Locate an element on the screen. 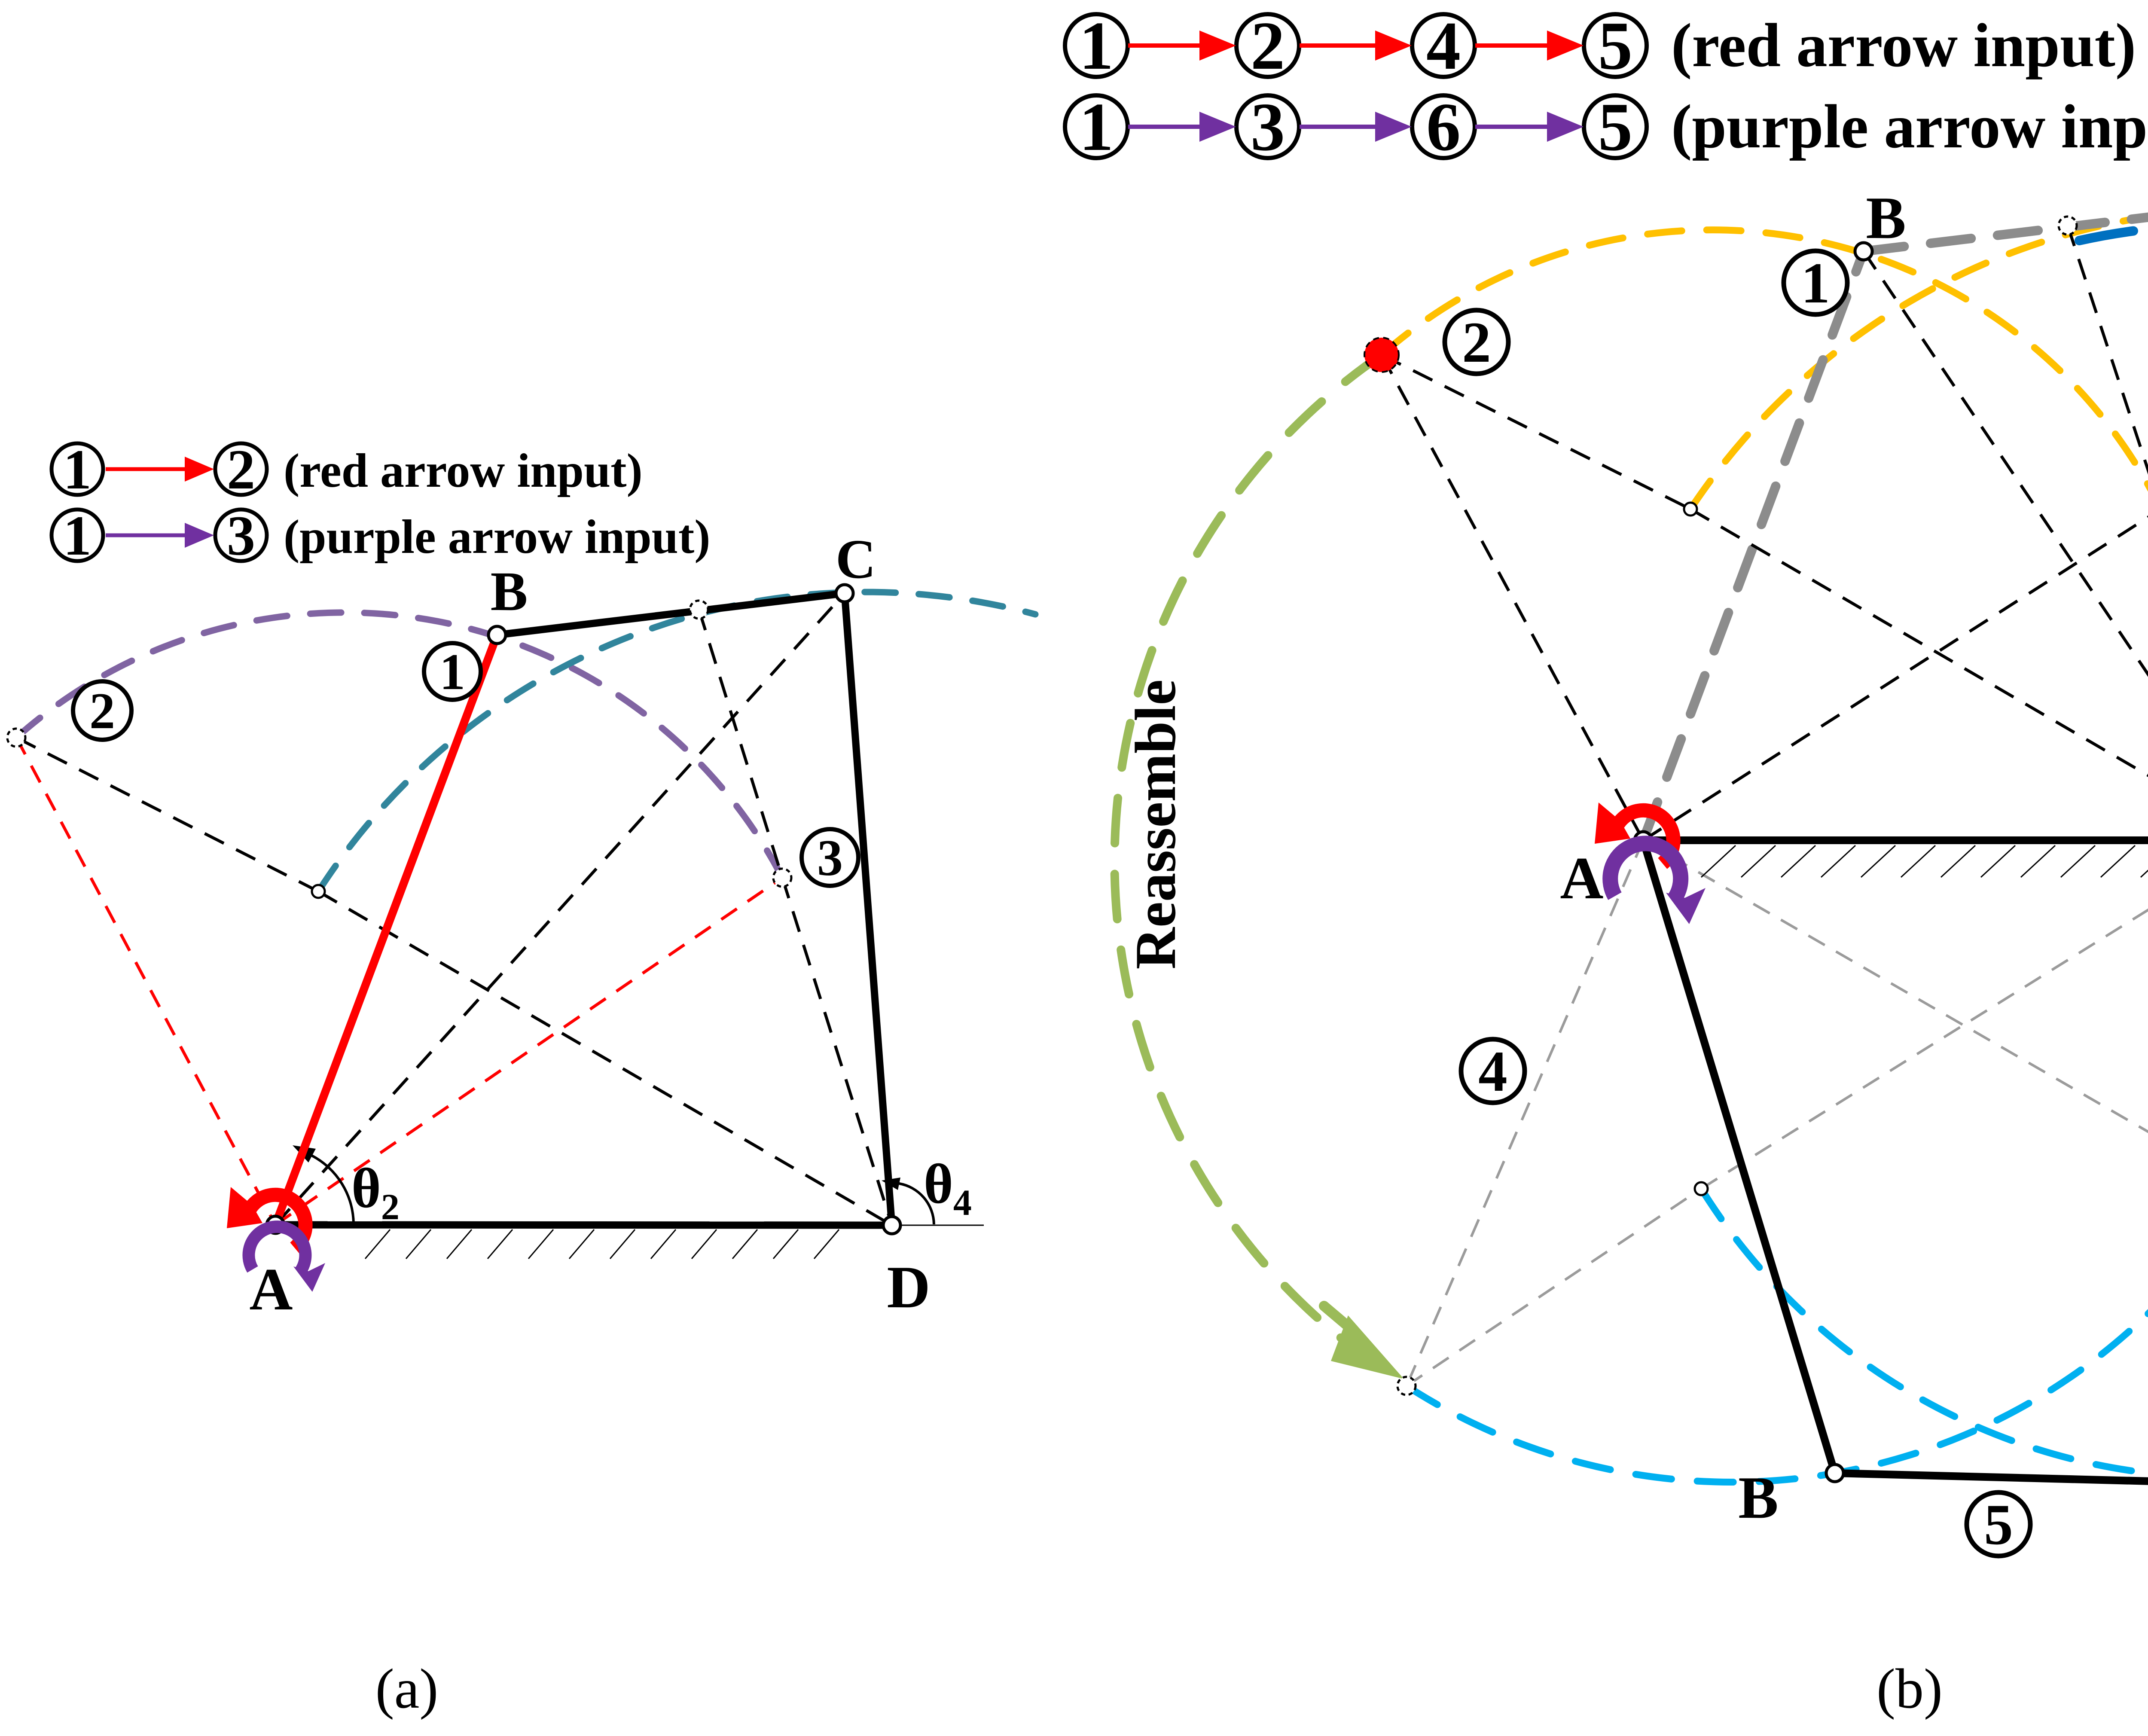 This screenshot has height=1736, width=2148. svg-text: 6 is located at coordinates (1443, 126).